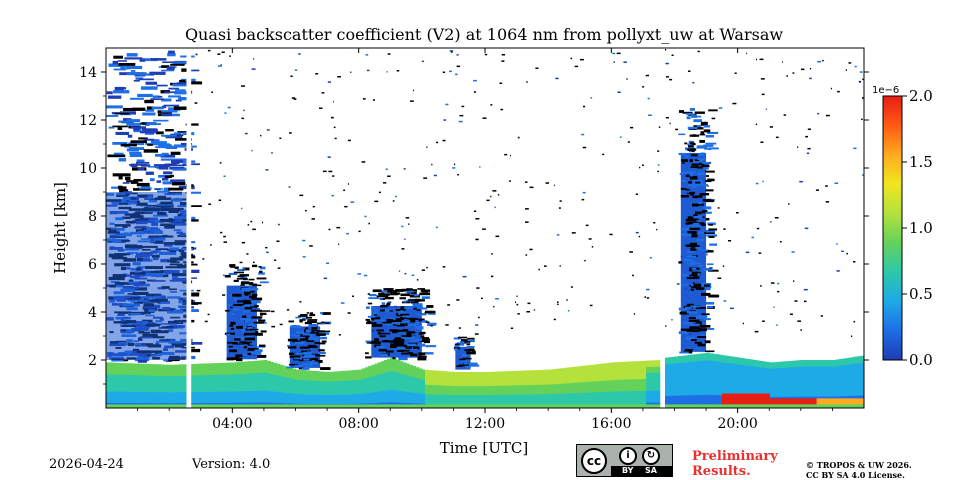 The width and height of the screenshot is (960, 480). I want to click on surface-layer-cell, so click(853, 402).